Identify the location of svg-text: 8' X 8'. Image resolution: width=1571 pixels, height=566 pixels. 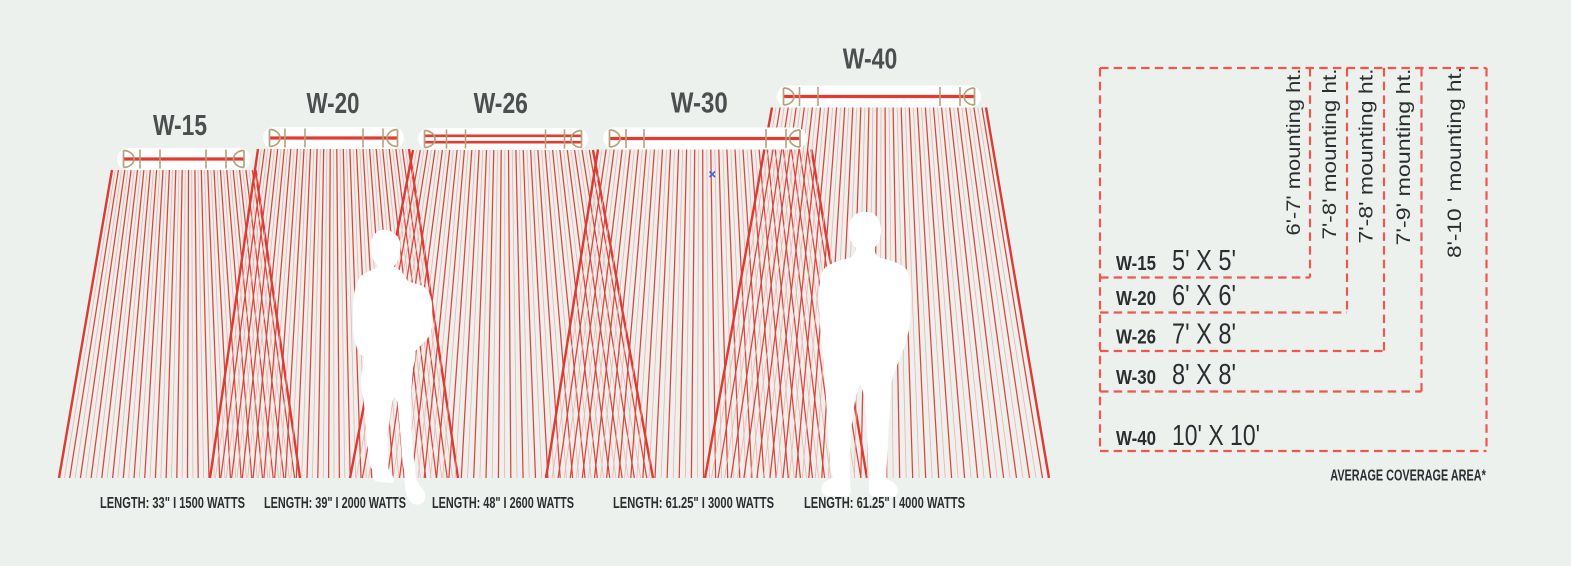
(1204, 375).